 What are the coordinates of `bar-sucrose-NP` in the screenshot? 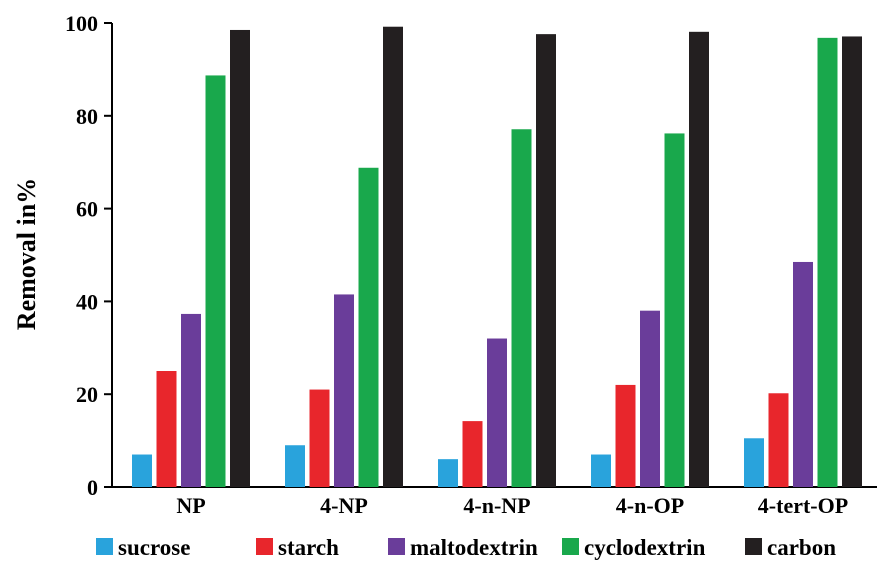 It's located at (142, 470).